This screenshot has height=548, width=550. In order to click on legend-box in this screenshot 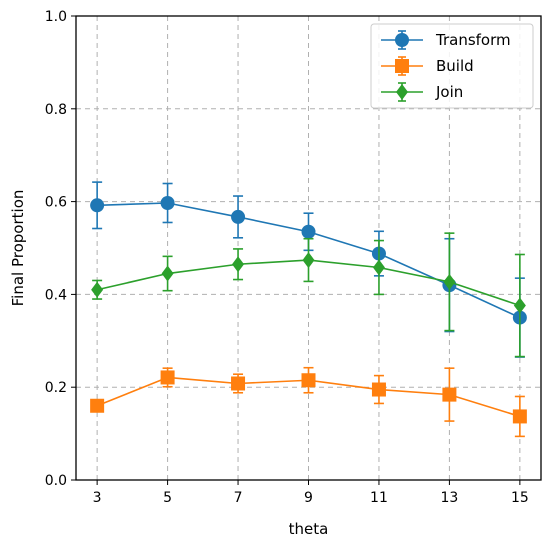, I will do `click(452, 66)`.